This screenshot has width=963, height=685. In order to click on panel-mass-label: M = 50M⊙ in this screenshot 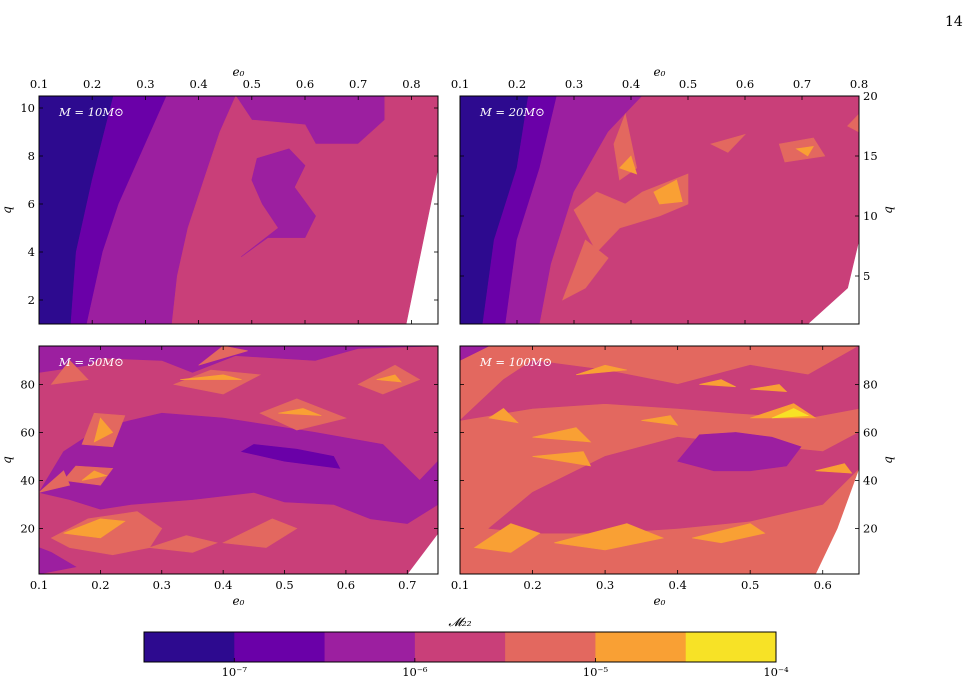, I will do `click(91, 362)`.